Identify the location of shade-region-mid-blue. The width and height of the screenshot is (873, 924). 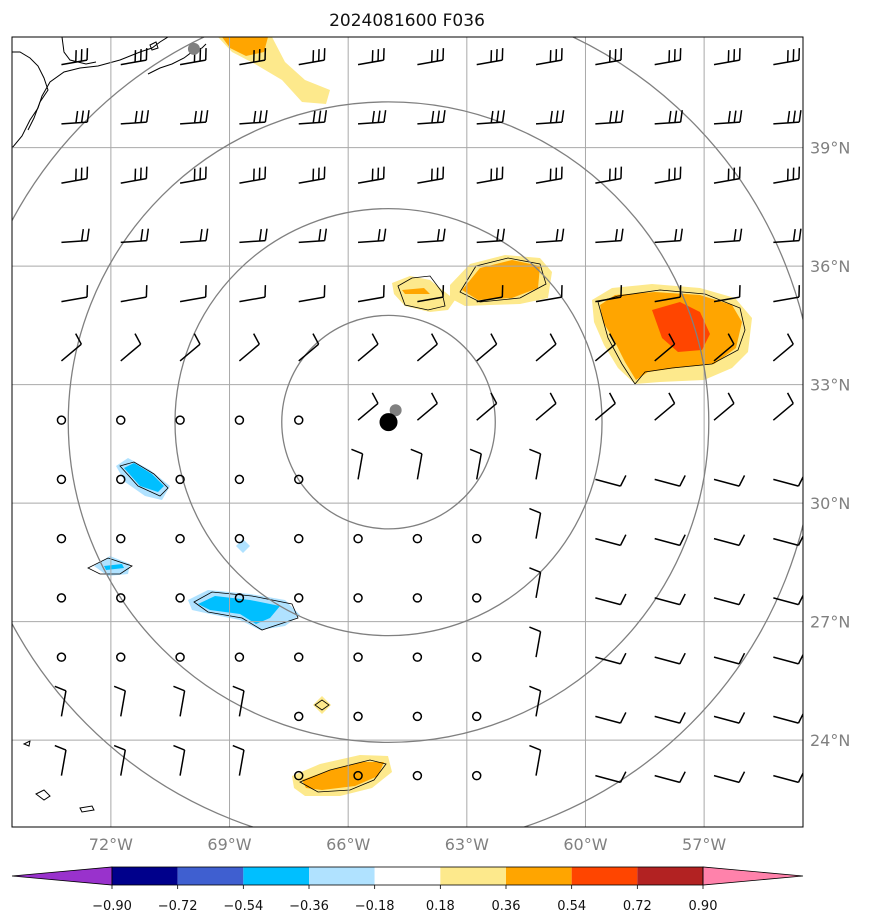
(239, 610).